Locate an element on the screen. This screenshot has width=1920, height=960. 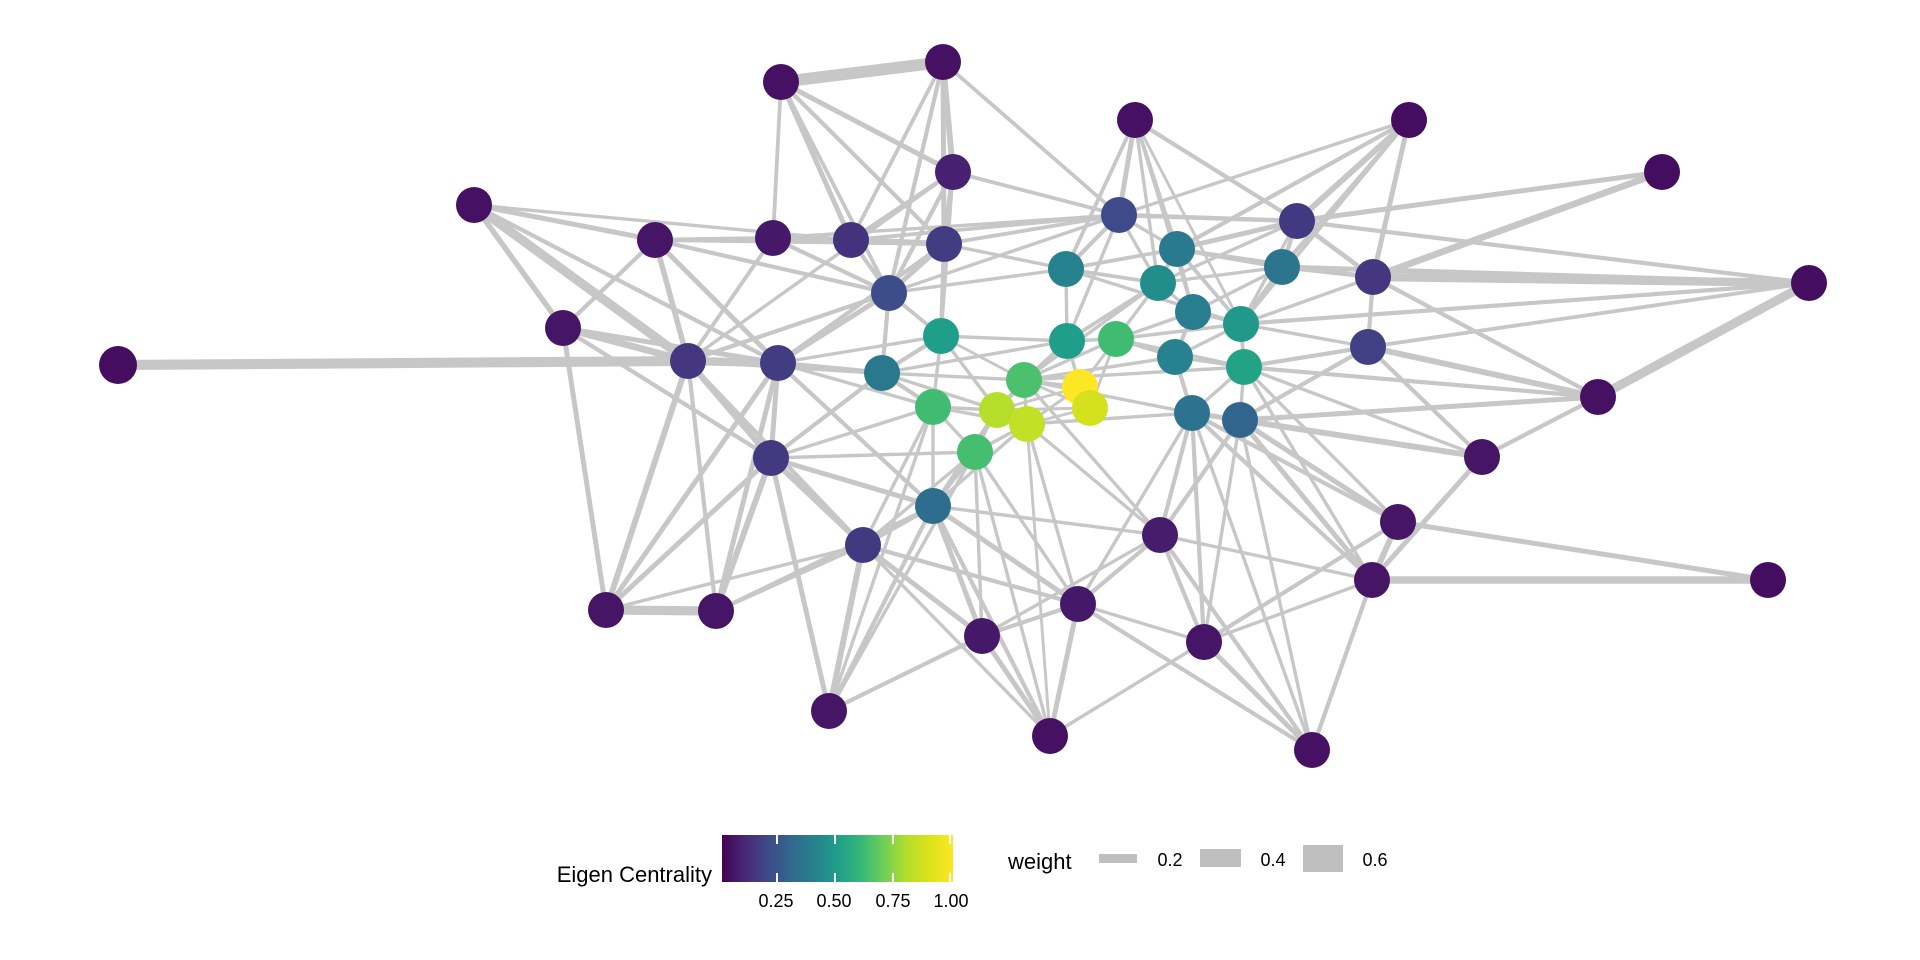
weight-label: 0.4 is located at coordinates (1273, 860).